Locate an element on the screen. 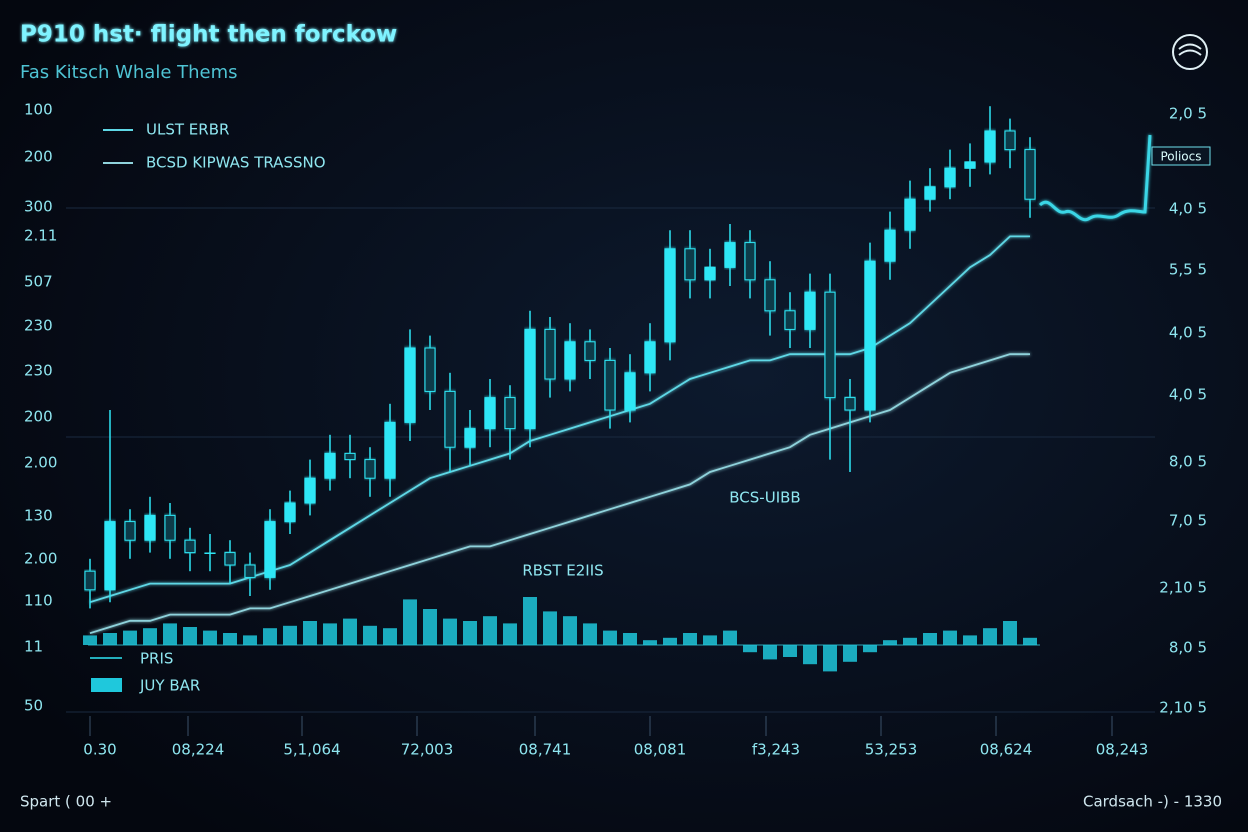 This screenshot has height=832, width=1248. y-tick-label: 130 is located at coordinates (38, 516).